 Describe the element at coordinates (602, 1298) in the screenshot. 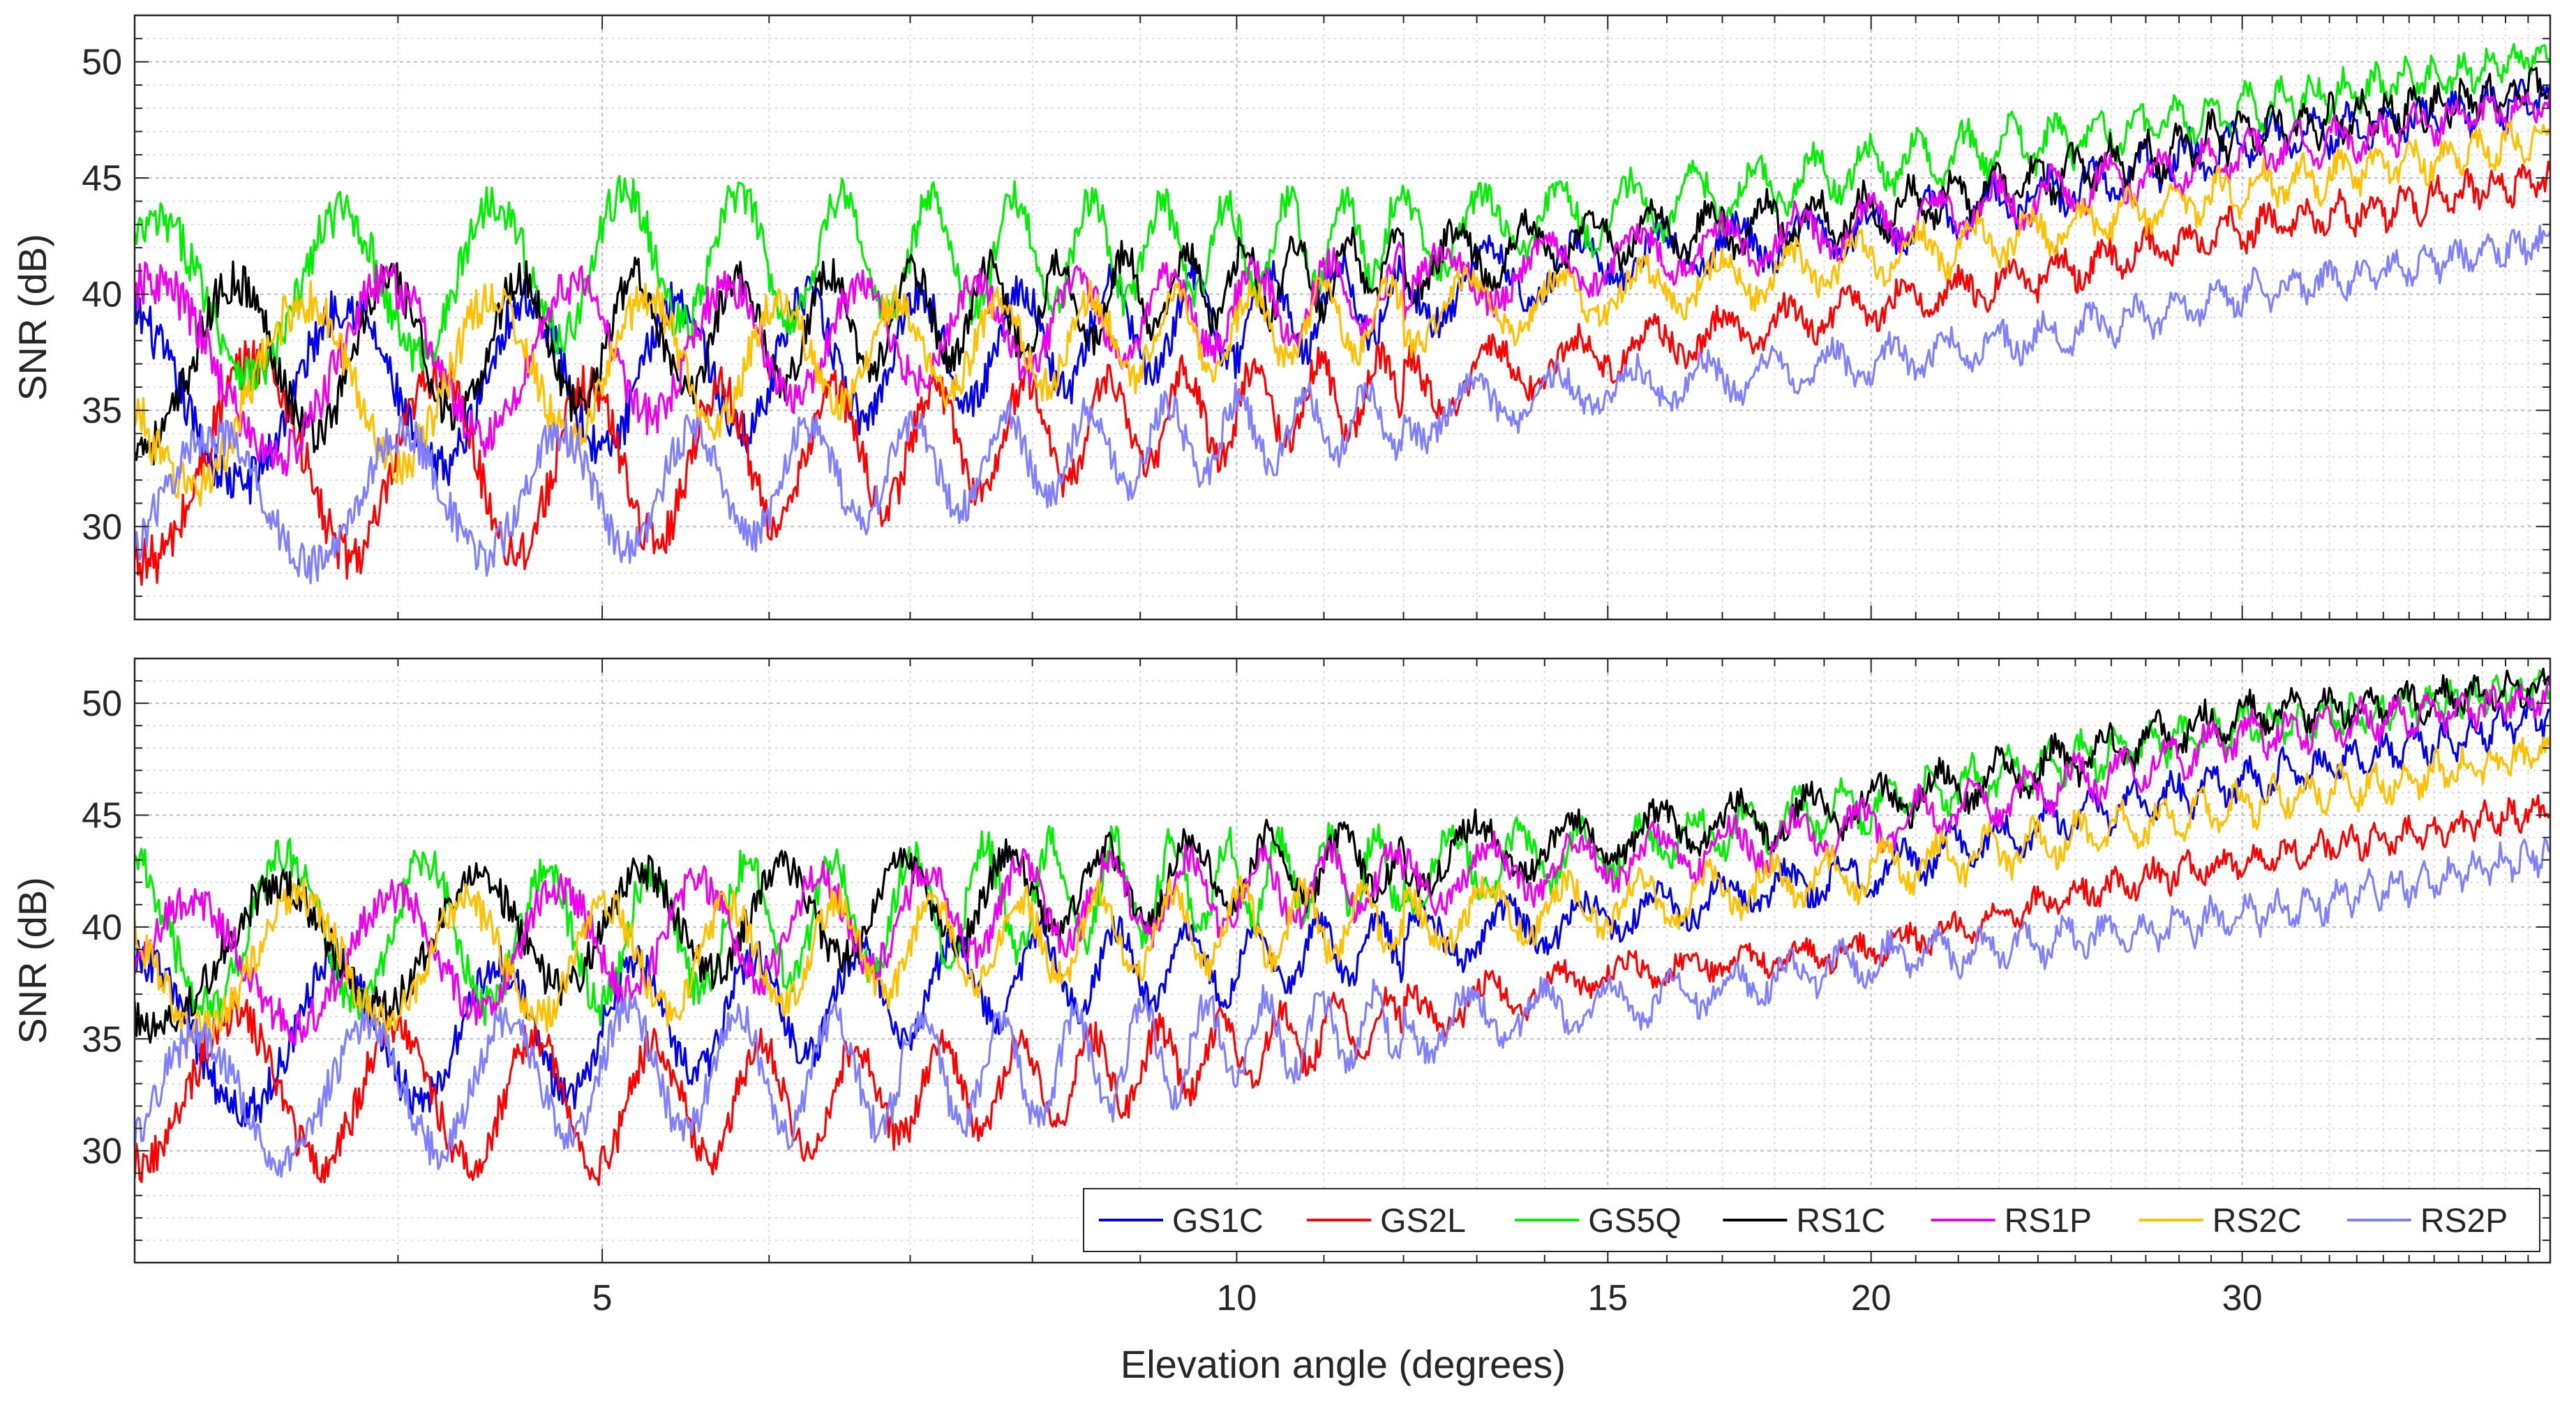

I see `x-tick-label: 5` at that location.